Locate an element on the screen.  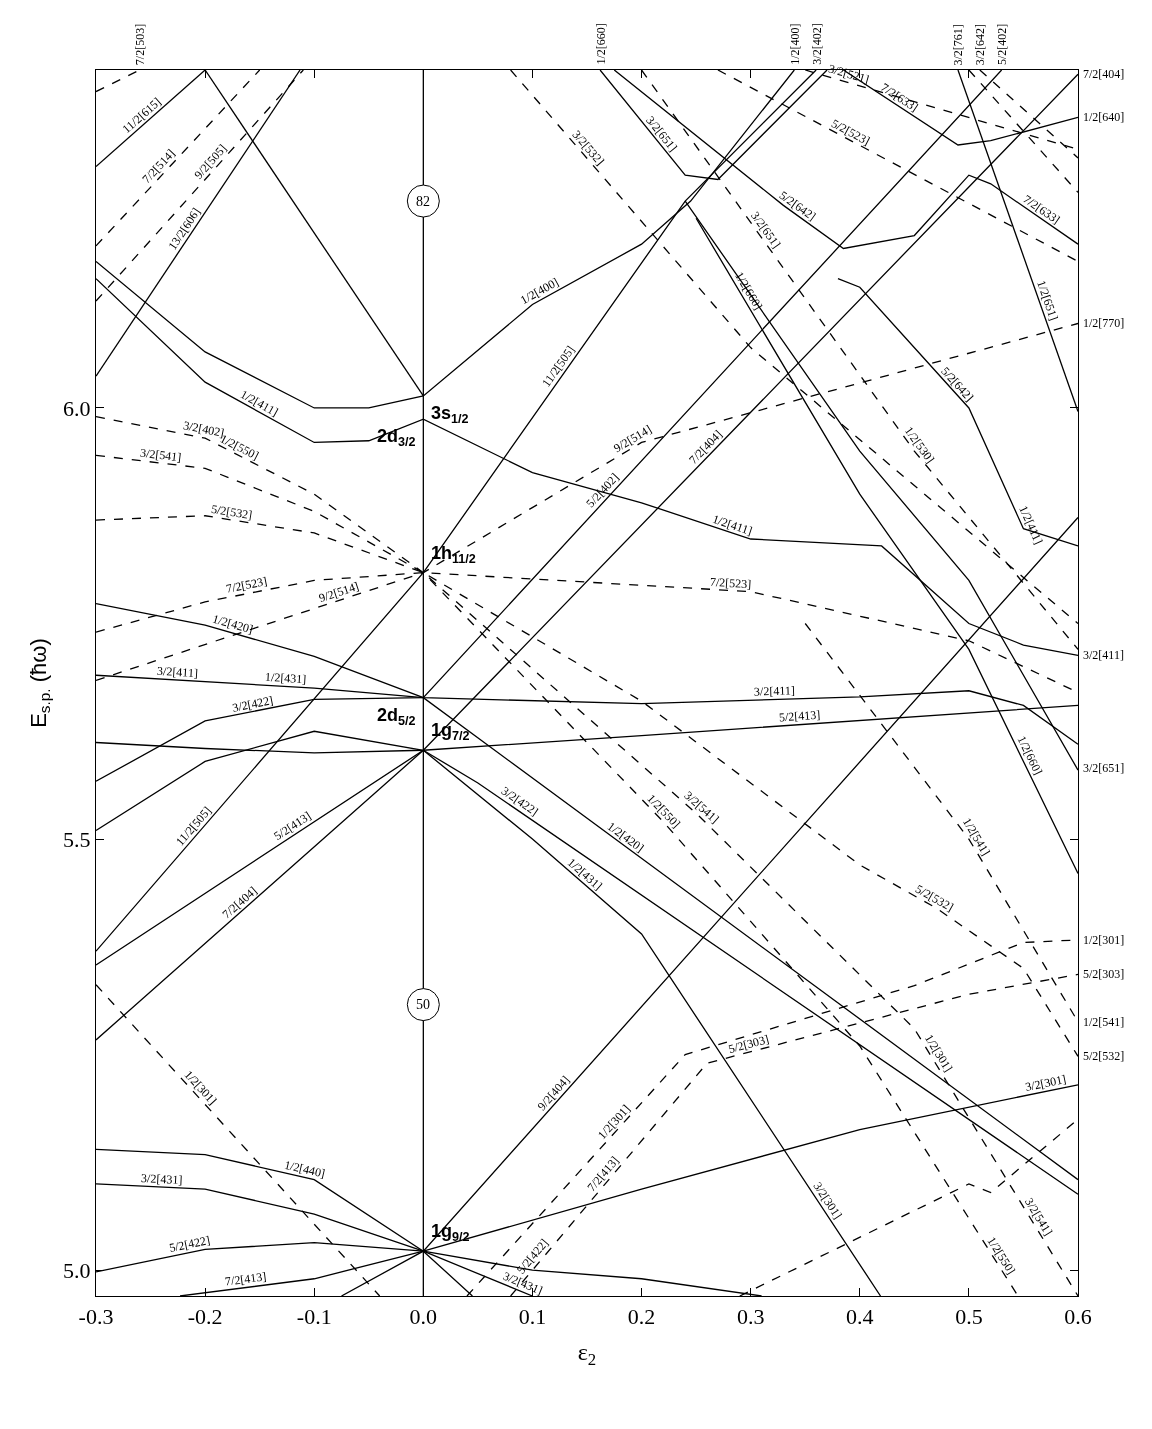
annotation: 3/2[642] is located at coordinates (980, 44).